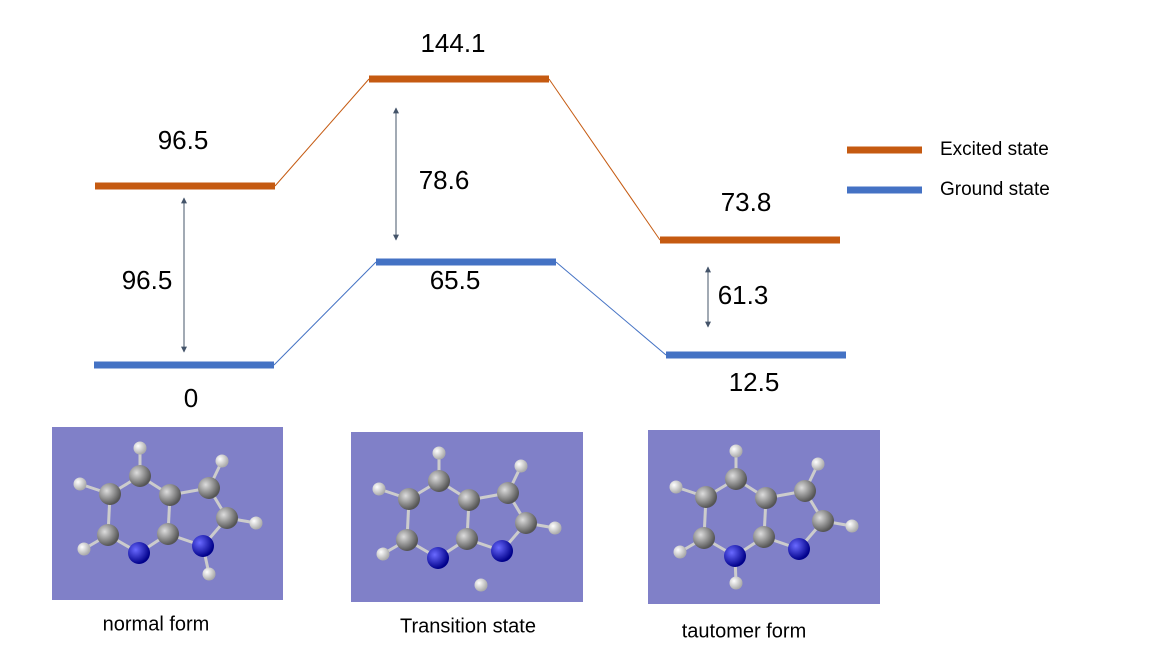 Image resolution: width=1156 pixels, height=663 pixels. I want to click on legend-label: Ground state, so click(995, 189).